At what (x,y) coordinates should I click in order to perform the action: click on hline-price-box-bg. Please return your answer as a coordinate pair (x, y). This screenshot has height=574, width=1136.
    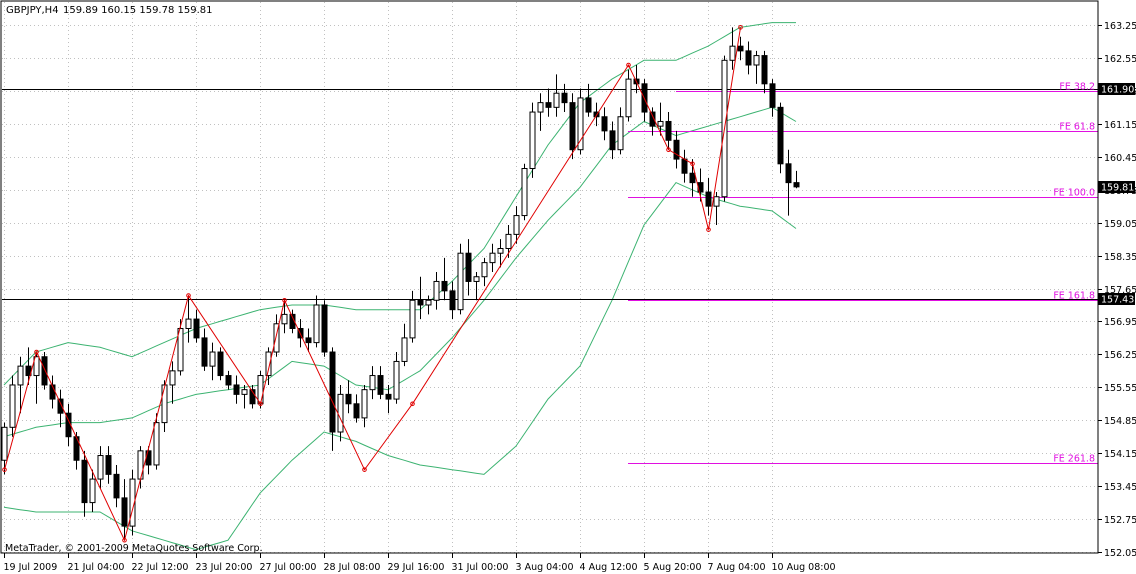
    Looking at the image, I should click on (1116, 299).